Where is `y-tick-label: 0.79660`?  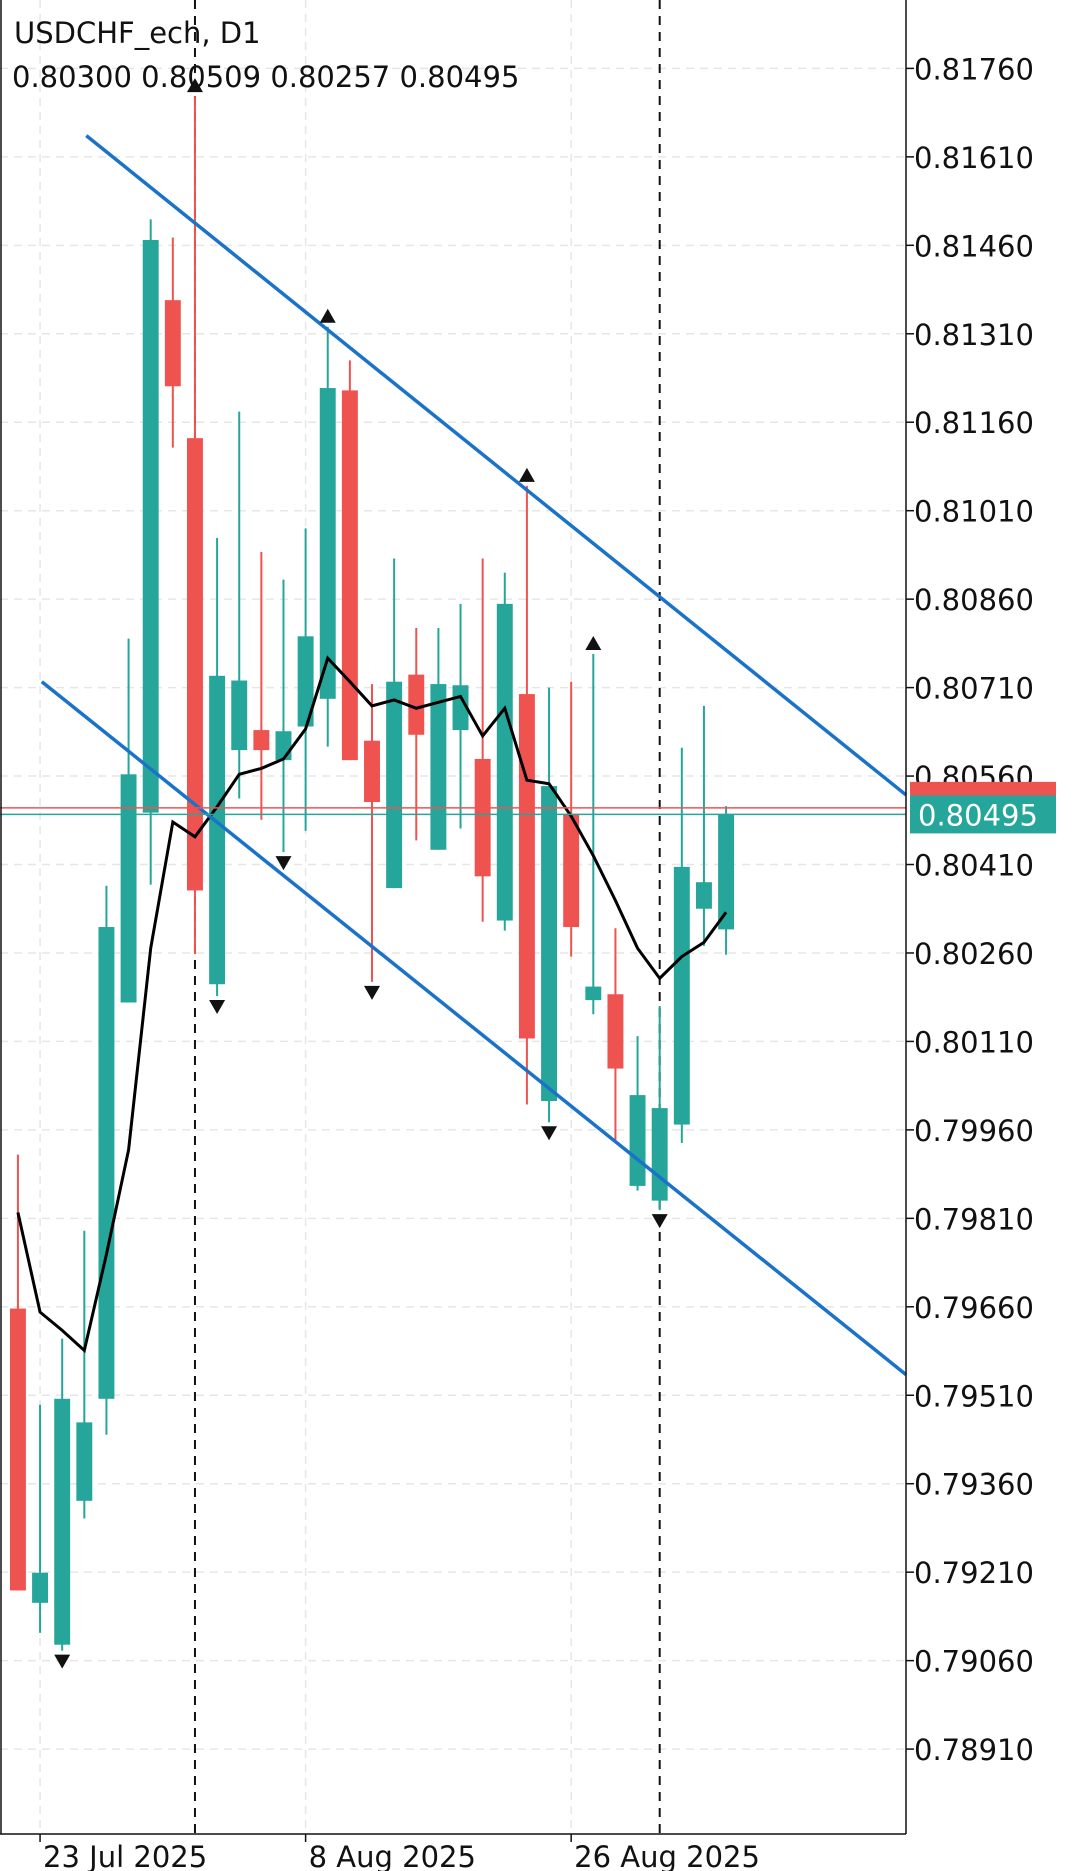
y-tick-label: 0.79660 is located at coordinates (974, 1308).